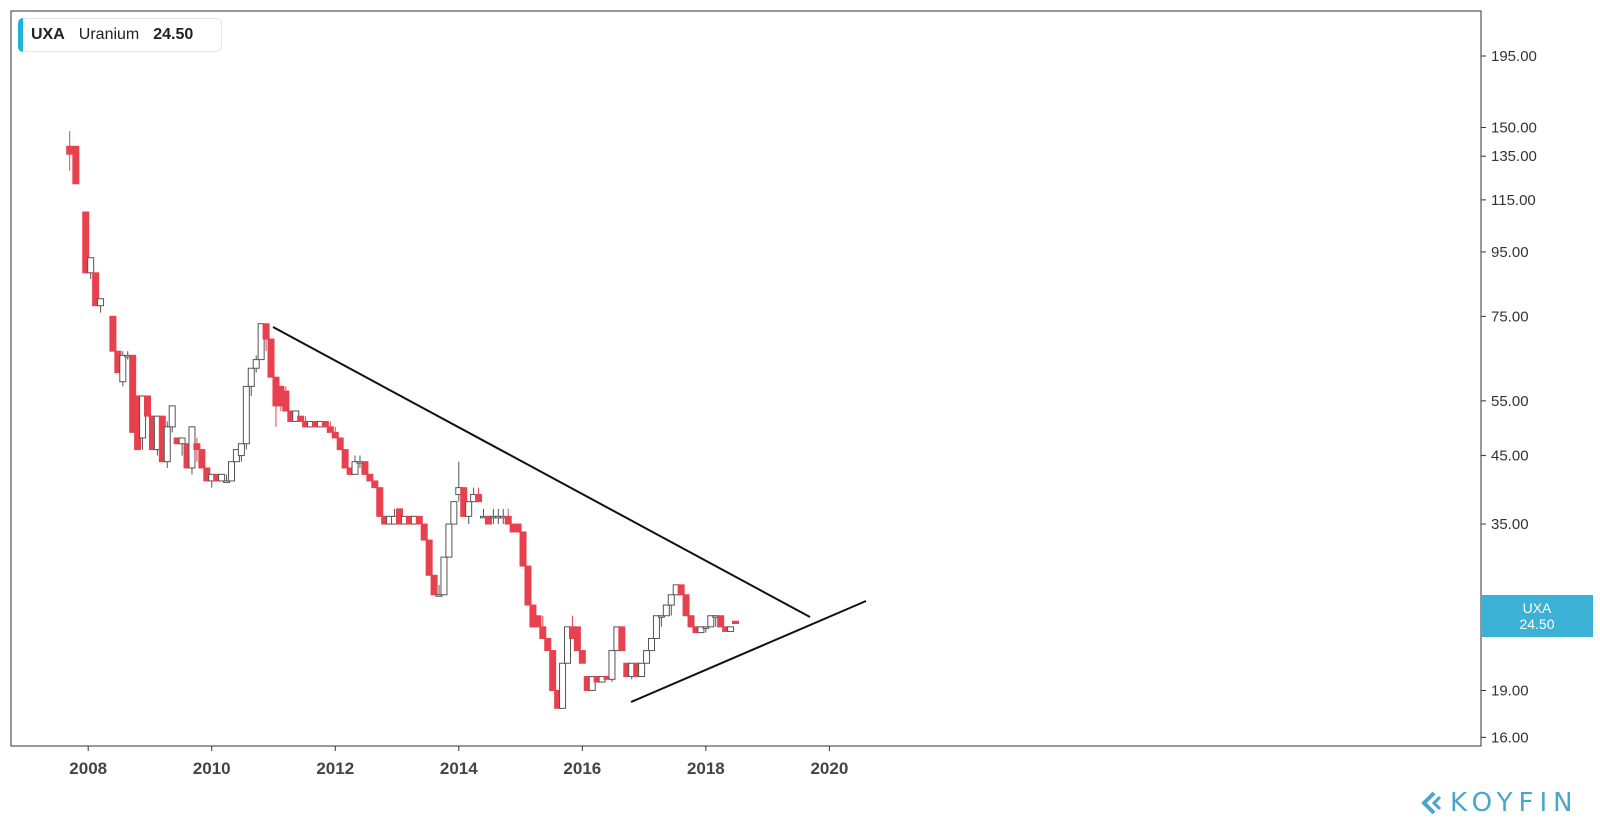 The height and width of the screenshot is (826, 1600). Describe the element at coordinates (20, 35) in the screenshot. I see `legend-accent` at that location.